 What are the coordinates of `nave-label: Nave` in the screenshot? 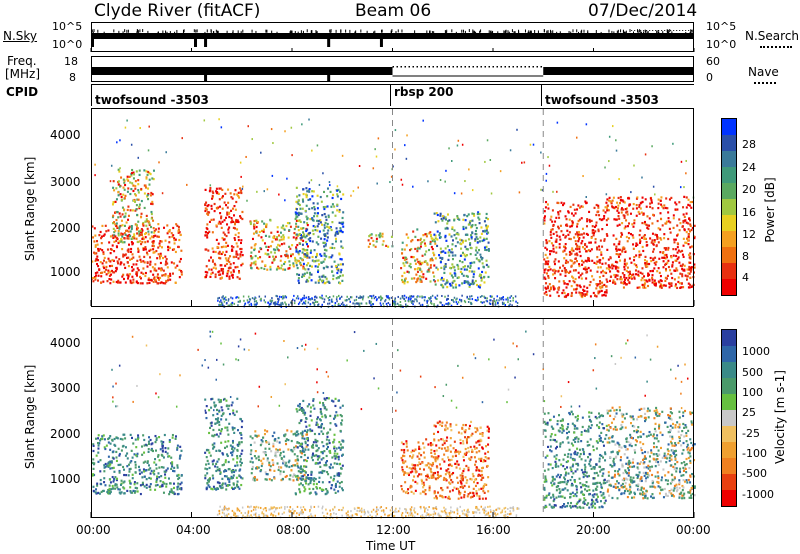 It's located at (763, 72).